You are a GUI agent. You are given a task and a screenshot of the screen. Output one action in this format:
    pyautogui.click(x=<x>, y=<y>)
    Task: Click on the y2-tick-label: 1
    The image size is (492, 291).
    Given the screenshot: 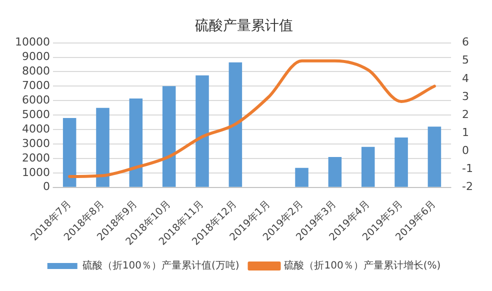 What is the action you would take?
    pyautogui.click(x=466, y=133)
    